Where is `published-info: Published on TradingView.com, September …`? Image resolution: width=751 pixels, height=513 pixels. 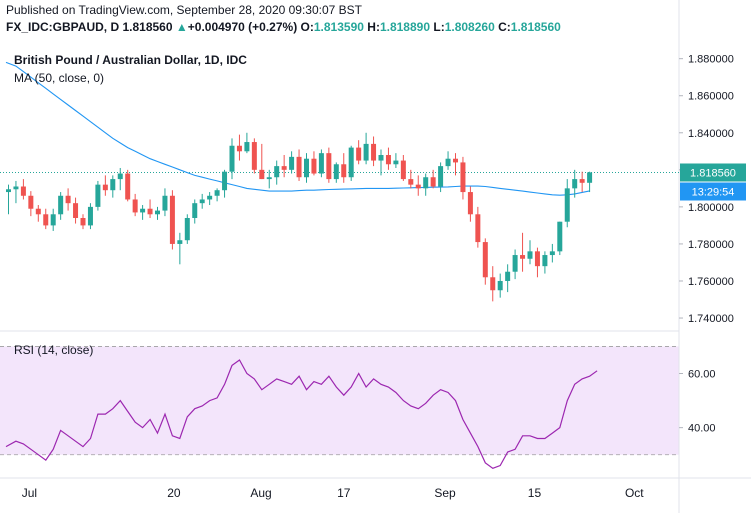 published-info: Published on TradingView.com, September … is located at coordinates (184, 10).